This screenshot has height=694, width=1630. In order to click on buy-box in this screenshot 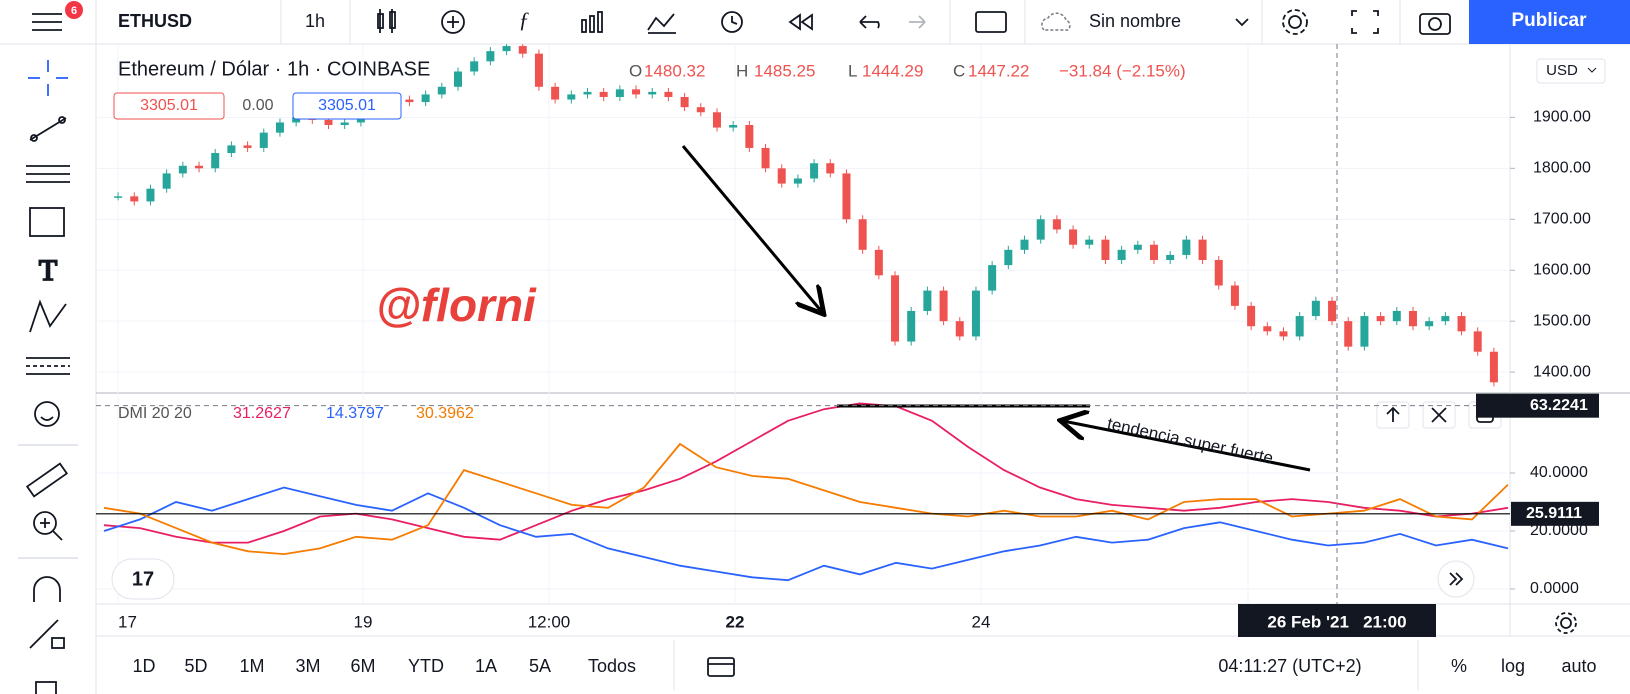, I will do `click(347, 106)`.